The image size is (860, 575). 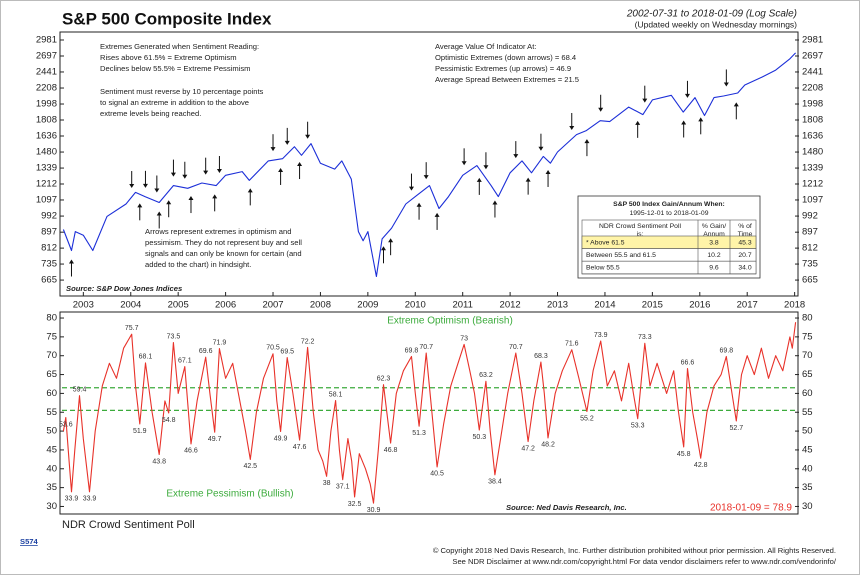 What do you see at coordinates (300, 447) in the screenshot?
I see `point-label: 47.6` at bounding box center [300, 447].